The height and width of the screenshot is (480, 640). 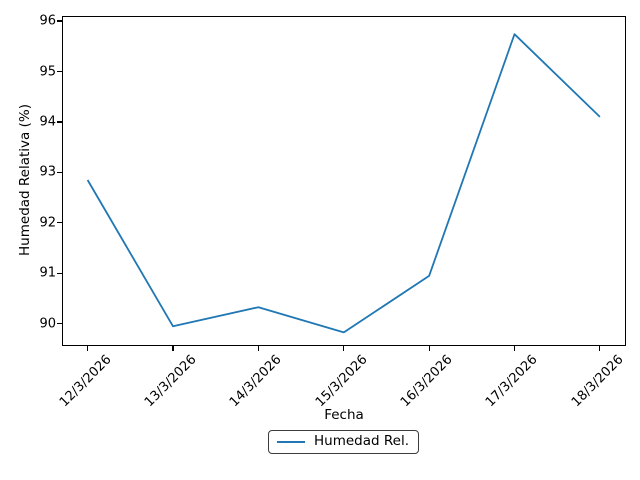 What do you see at coordinates (344, 415) in the screenshot?
I see `x-axis-label: Fecha` at bounding box center [344, 415].